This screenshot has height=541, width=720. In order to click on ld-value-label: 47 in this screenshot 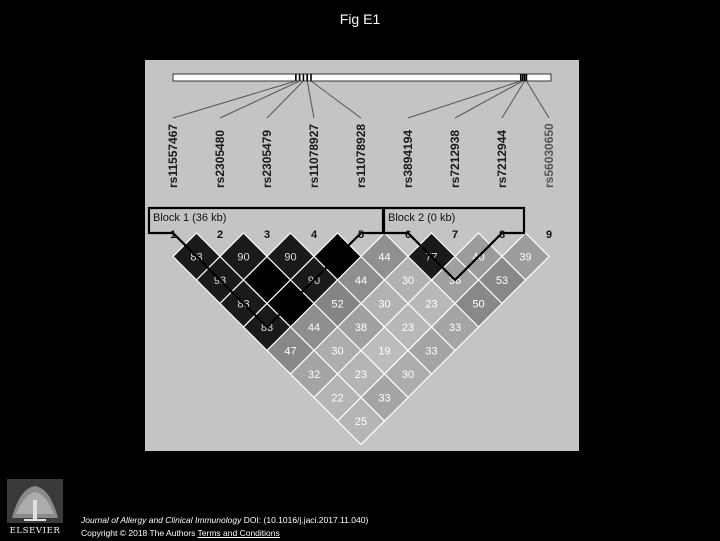, I will do `click(290, 352)`.